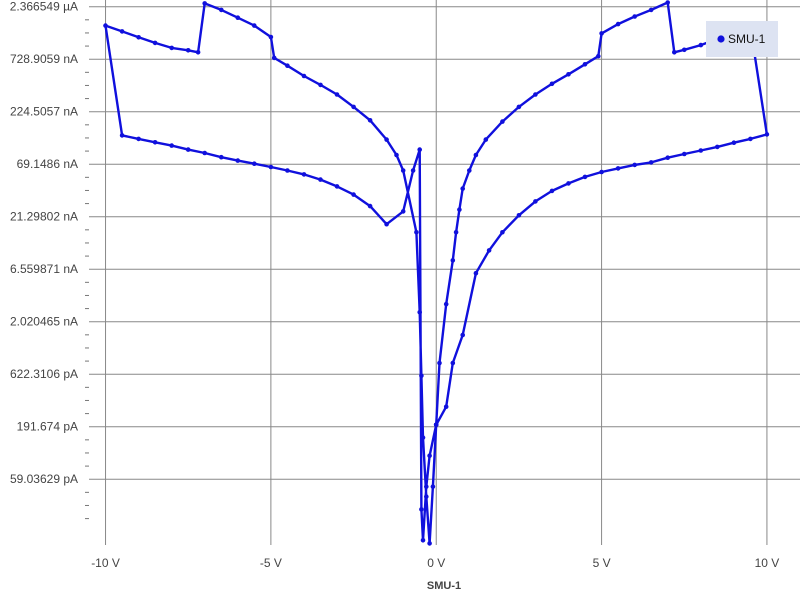  Describe the element at coordinates (767, 563) in the screenshot. I see `x-tick-label: 10 V` at that location.